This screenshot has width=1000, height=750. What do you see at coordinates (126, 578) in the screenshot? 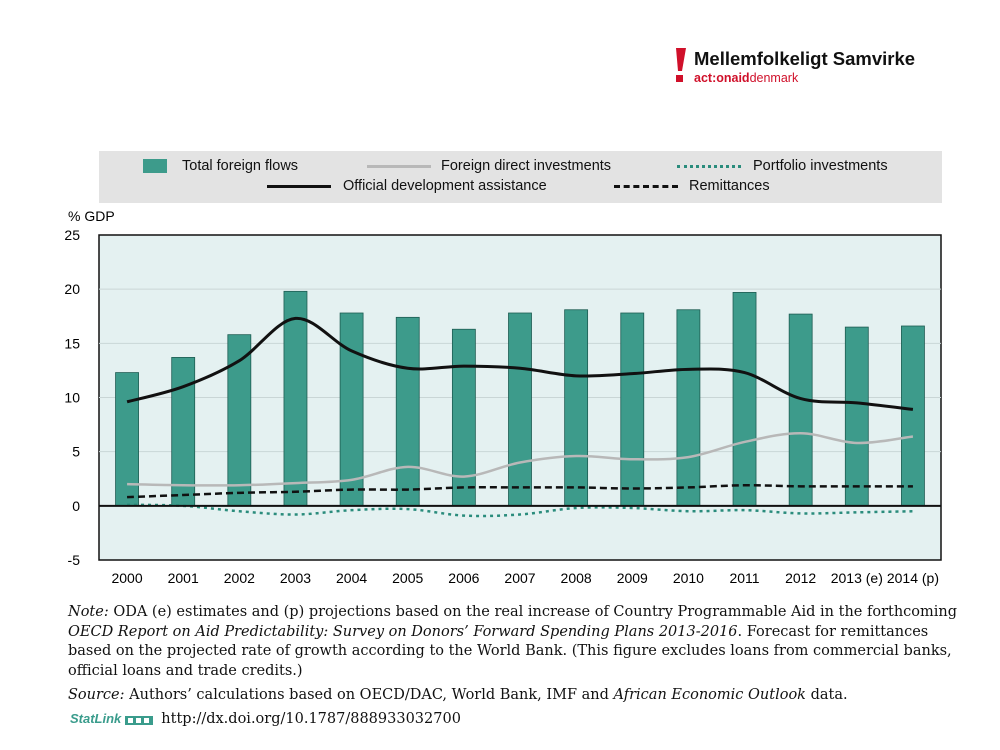
I see `x-tick-label: 2000` at bounding box center [126, 578].